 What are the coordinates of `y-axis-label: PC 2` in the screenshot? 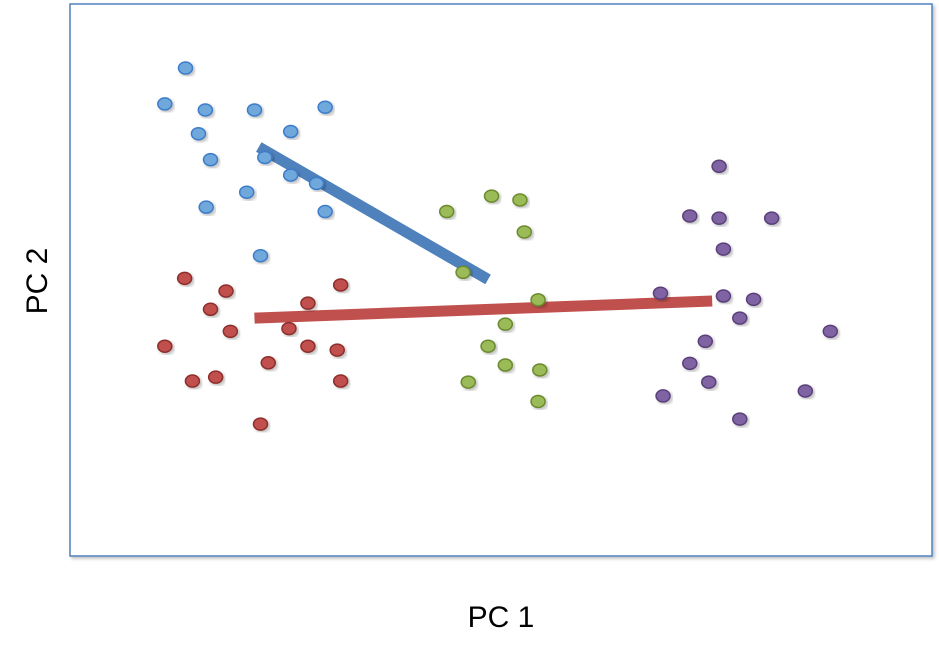 It's located at (37, 281).